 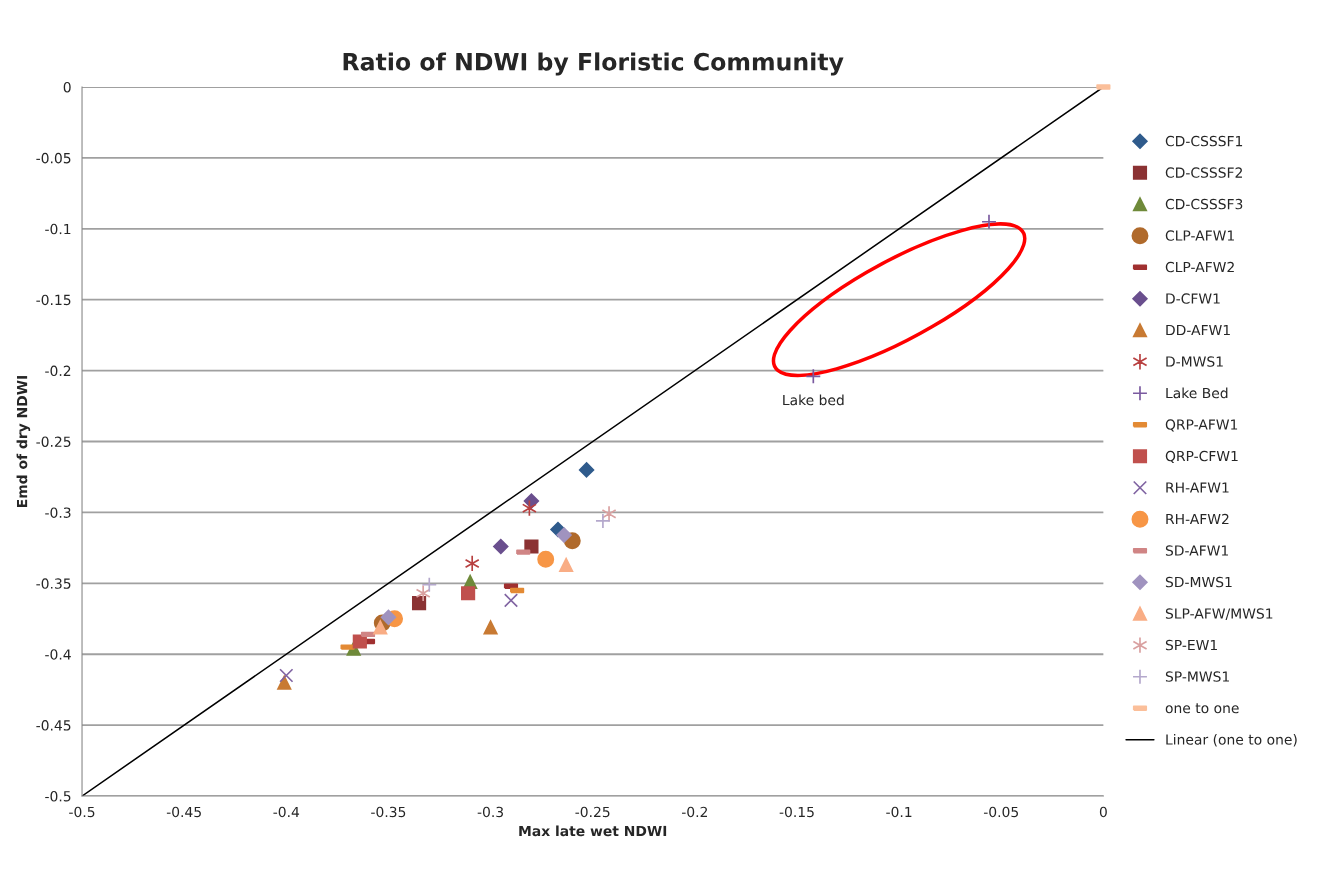 I want to click on x-tick-label: -0.25, so click(x=592, y=812).